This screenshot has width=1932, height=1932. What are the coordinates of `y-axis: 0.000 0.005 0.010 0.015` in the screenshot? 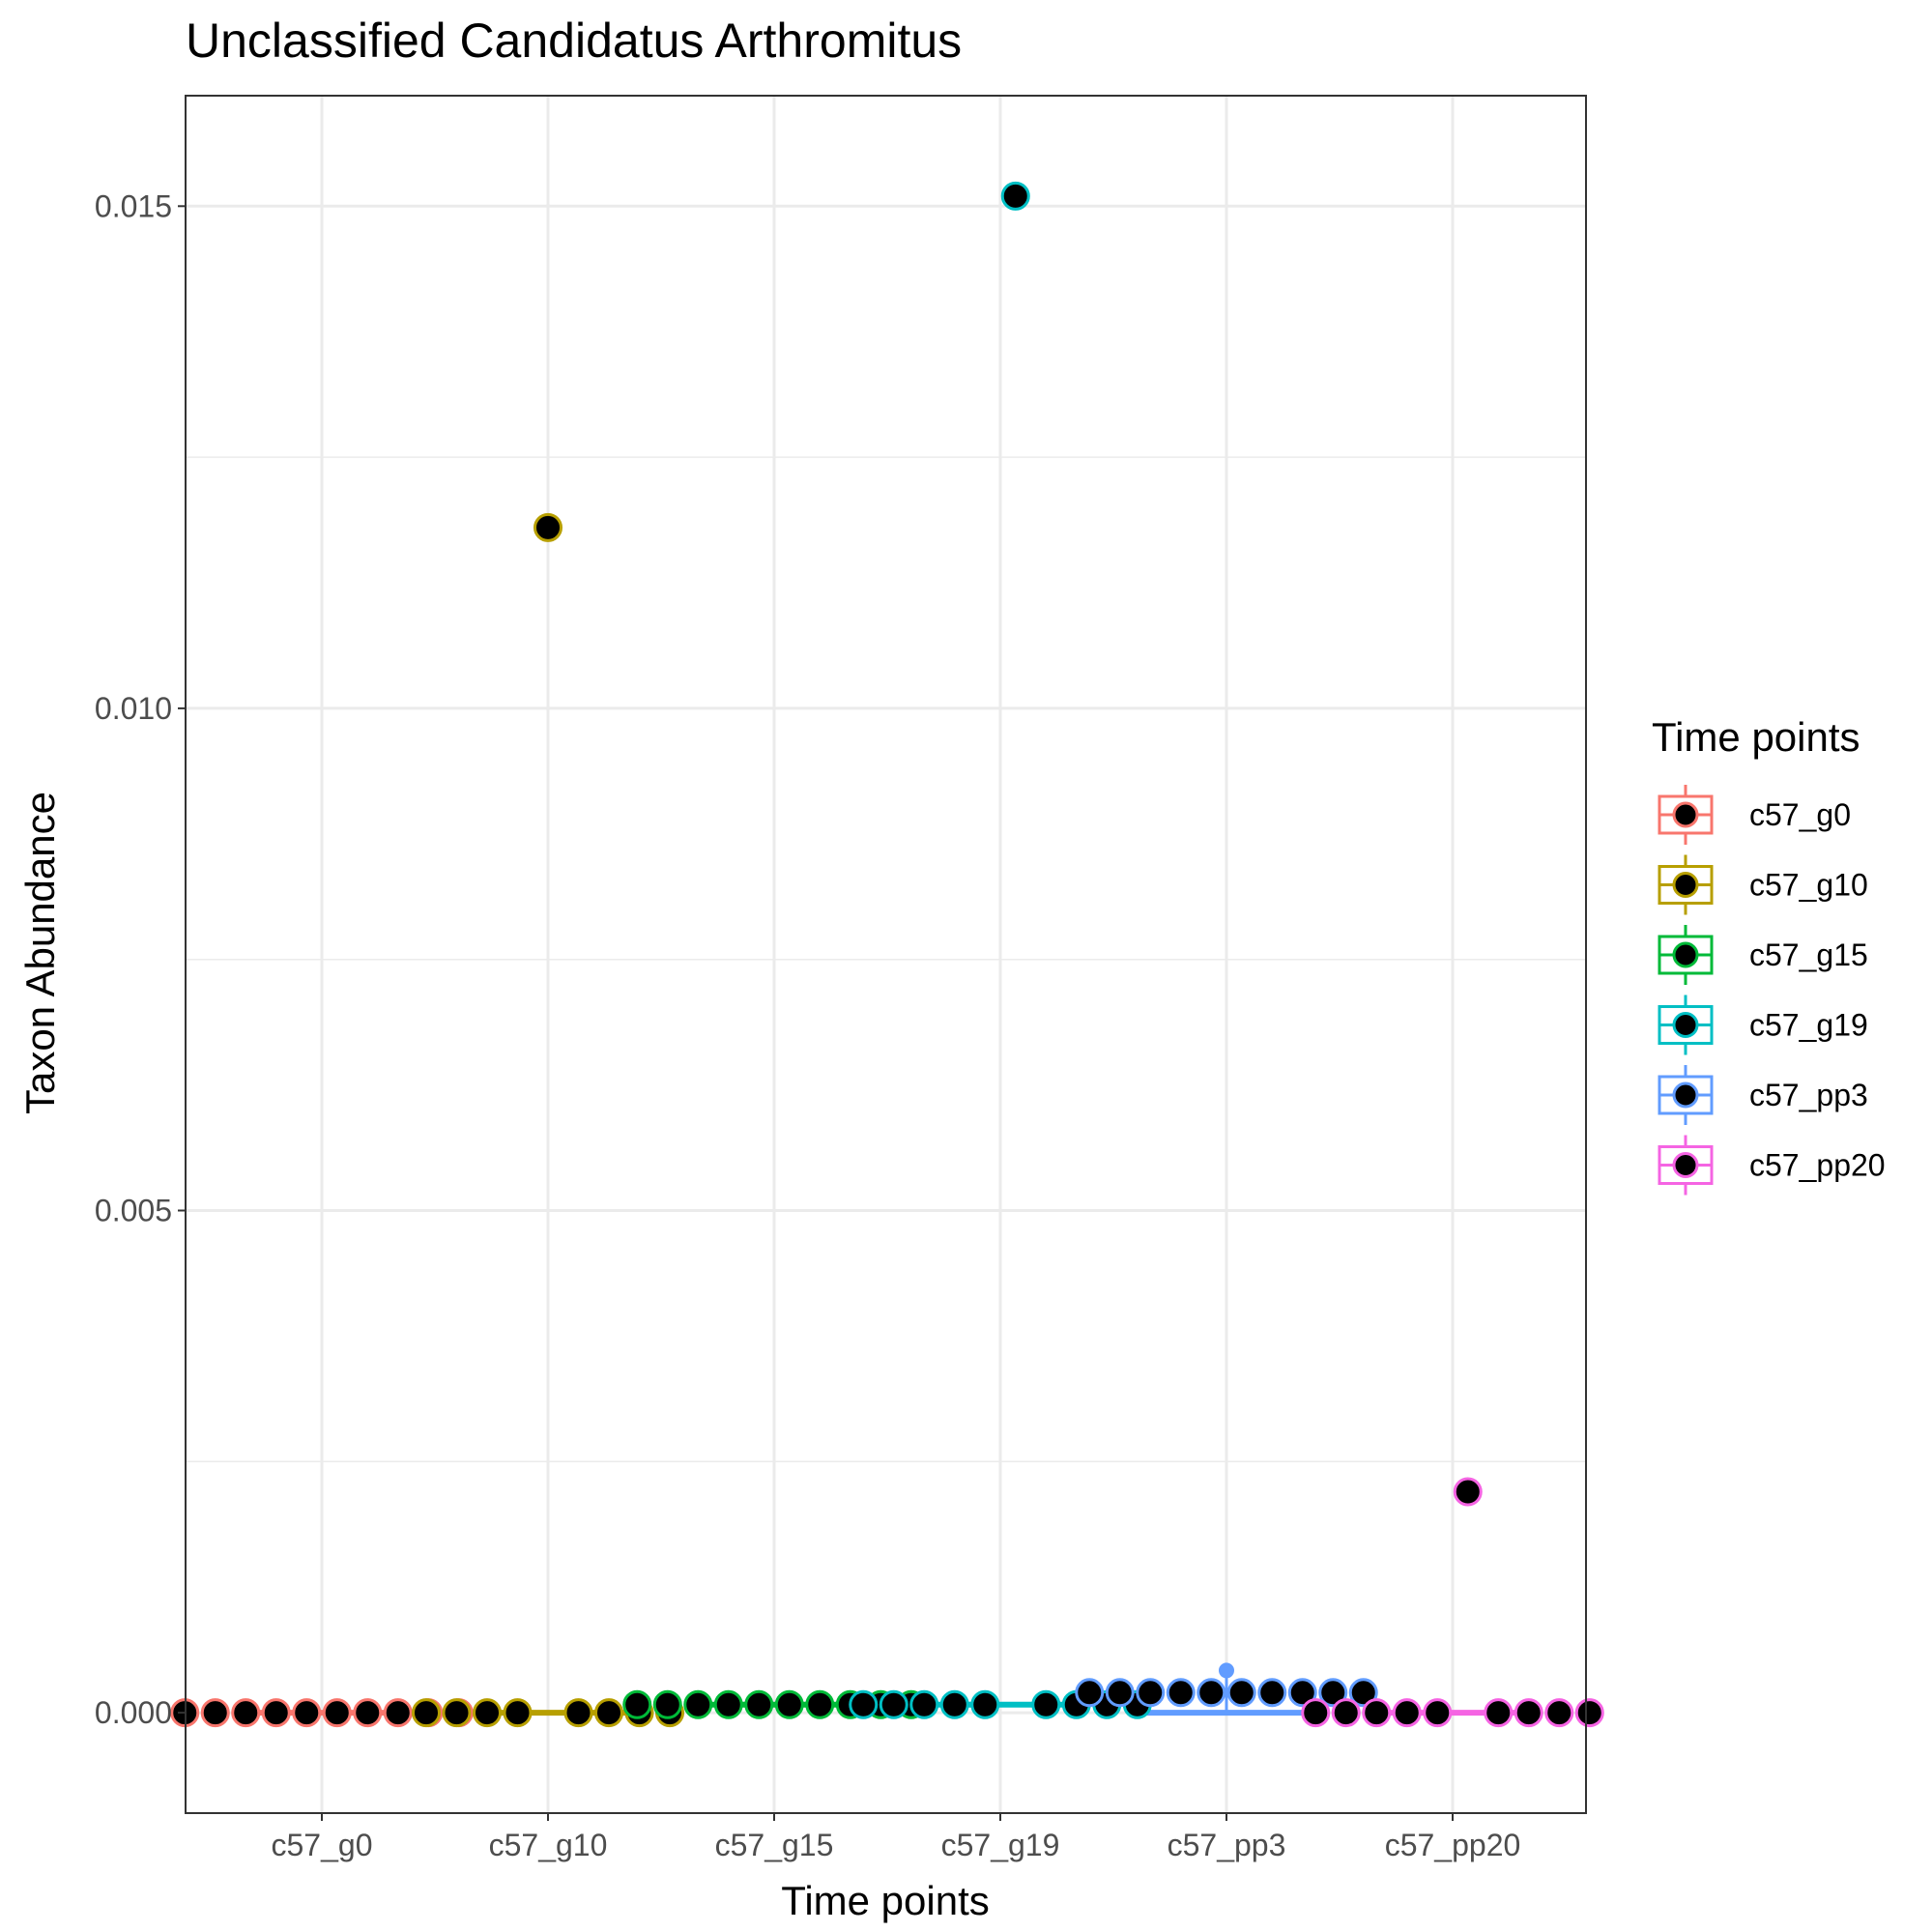 It's located at (140, 959).